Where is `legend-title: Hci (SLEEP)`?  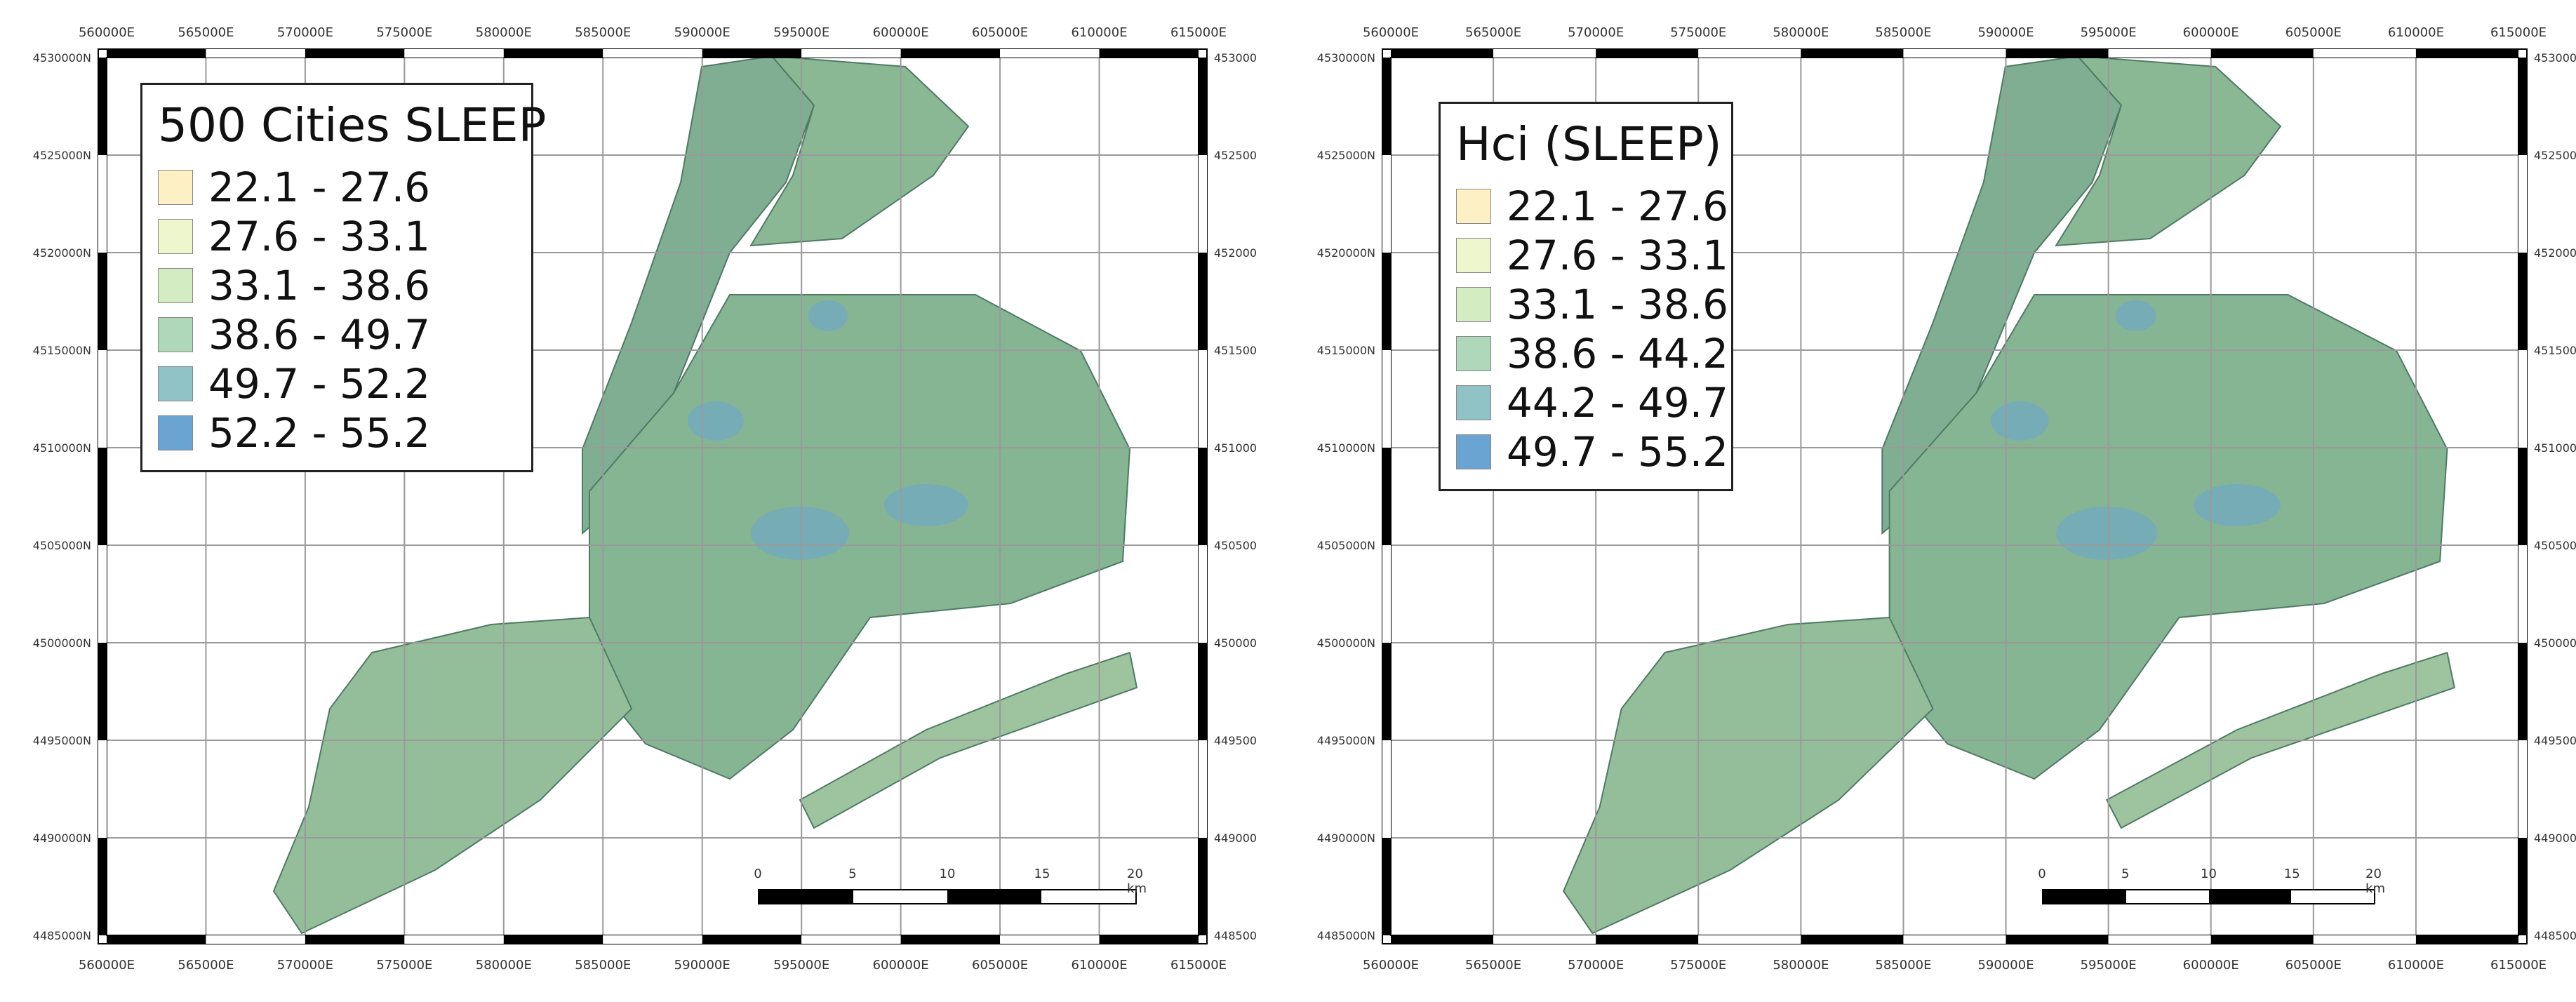
legend-title: Hci (SLEEP) is located at coordinates (1589, 144).